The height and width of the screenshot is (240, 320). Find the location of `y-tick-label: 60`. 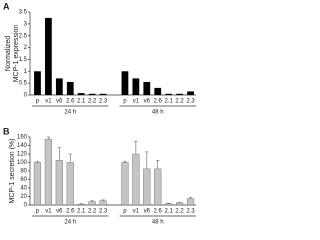

y-tick-label: 60 is located at coordinates (23, 180).